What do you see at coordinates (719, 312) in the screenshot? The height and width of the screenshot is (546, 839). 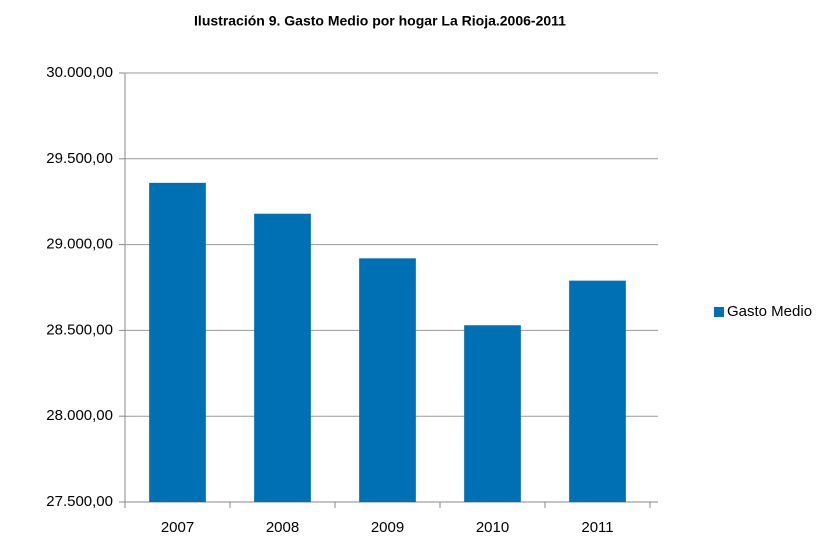 I see `legend-swatch` at bounding box center [719, 312].